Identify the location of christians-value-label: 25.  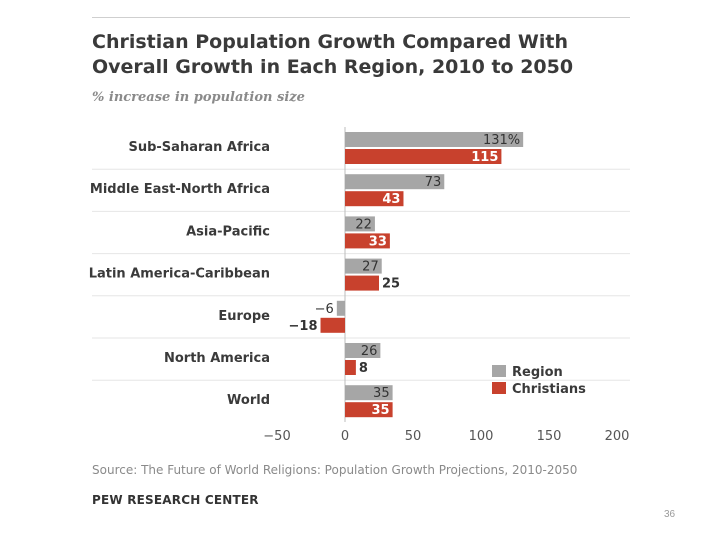
(391, 284).